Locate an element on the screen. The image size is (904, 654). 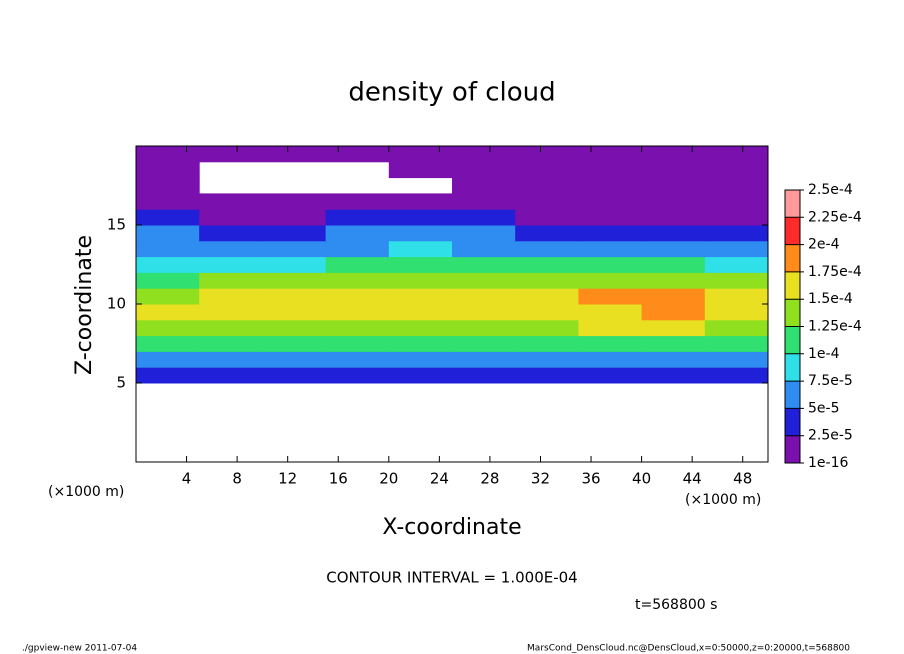
colorbar-label: 2.25e-4 is located at coordinates (835, 217).